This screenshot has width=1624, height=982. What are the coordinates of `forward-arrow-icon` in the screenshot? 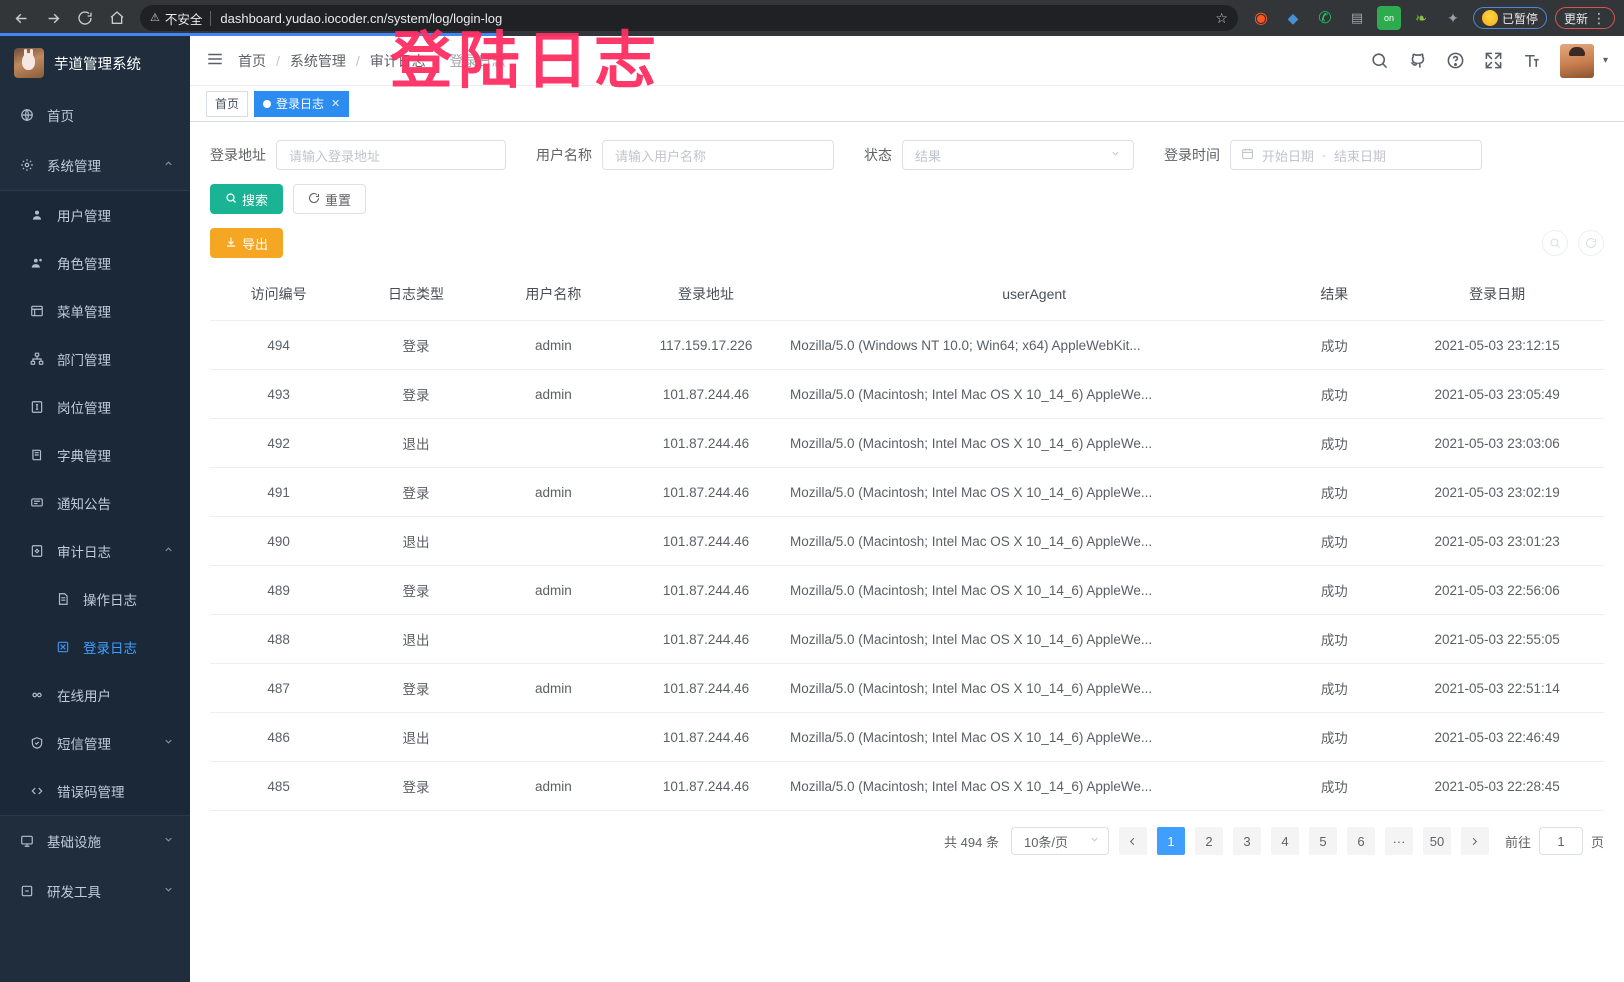 It's located at (53, 18).